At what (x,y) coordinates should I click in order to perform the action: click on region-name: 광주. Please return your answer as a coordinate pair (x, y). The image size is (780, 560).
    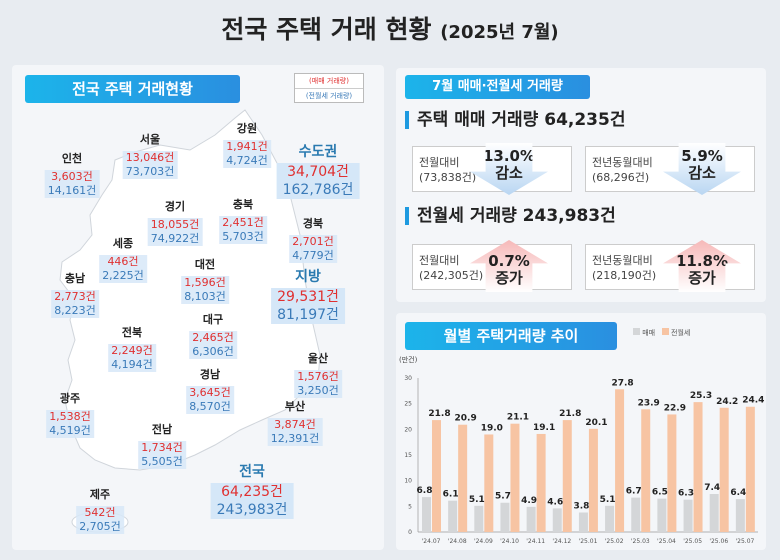
    Looking at the image, I should click on (70, 398).